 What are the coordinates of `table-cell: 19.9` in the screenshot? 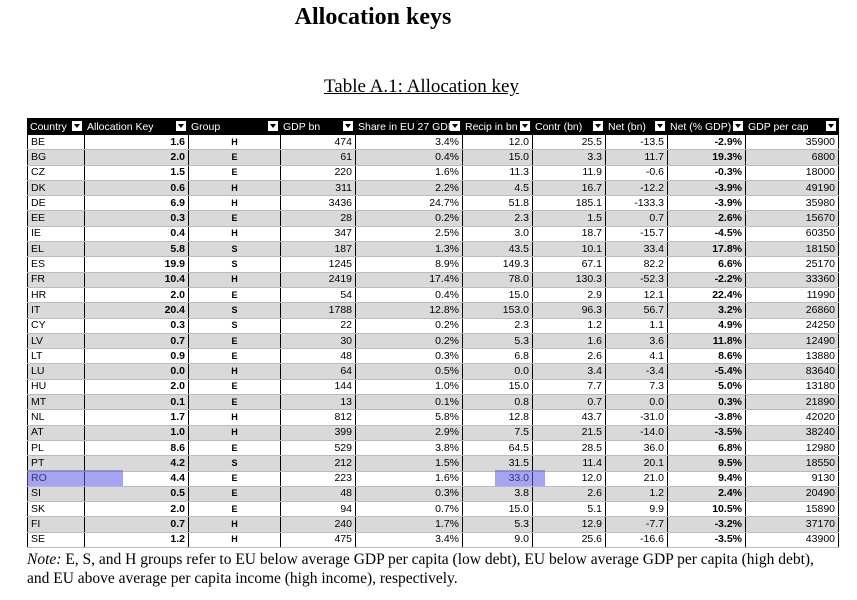 It's located at (136, 264).